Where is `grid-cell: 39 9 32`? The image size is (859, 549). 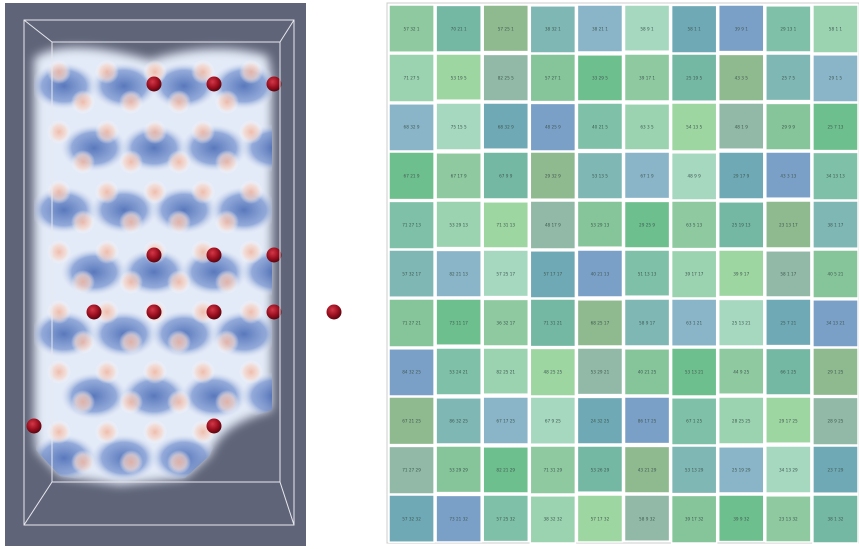 grid-cell: 39 9 32 is located at coordinates (741, 518).